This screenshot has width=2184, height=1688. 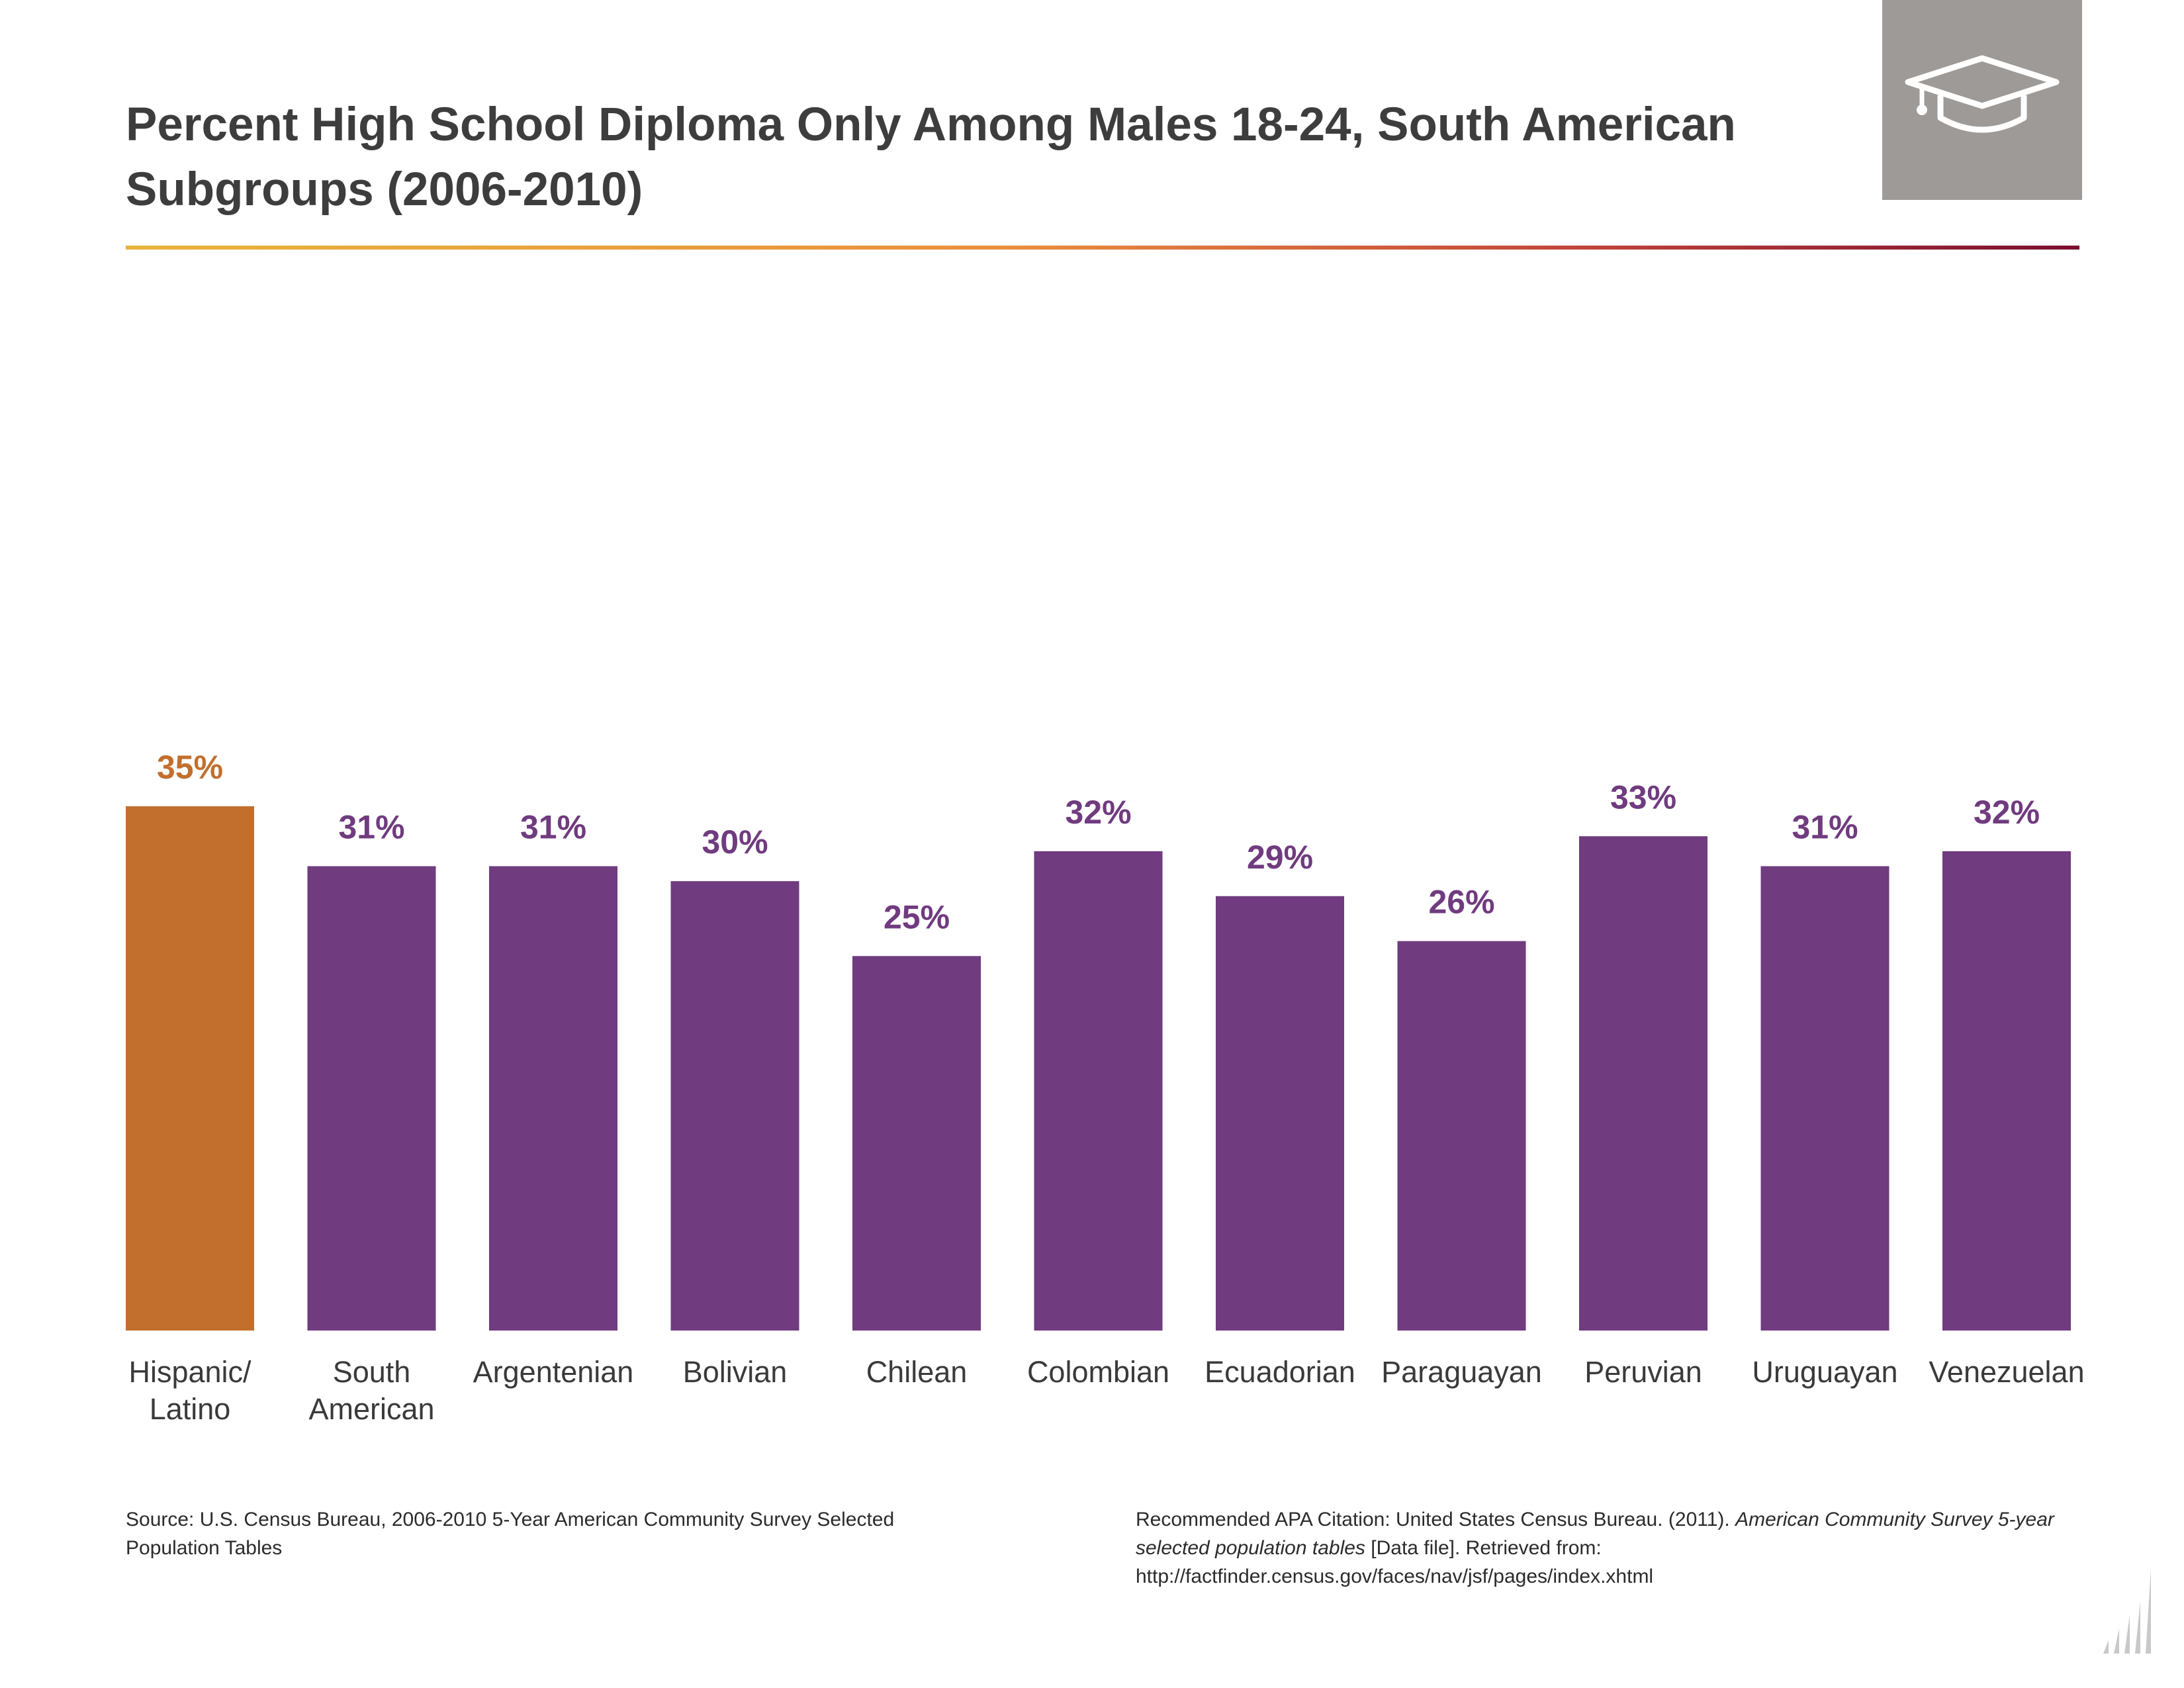 I want to click on category-label-line: Argentenian, so click(x=553, y=1372).